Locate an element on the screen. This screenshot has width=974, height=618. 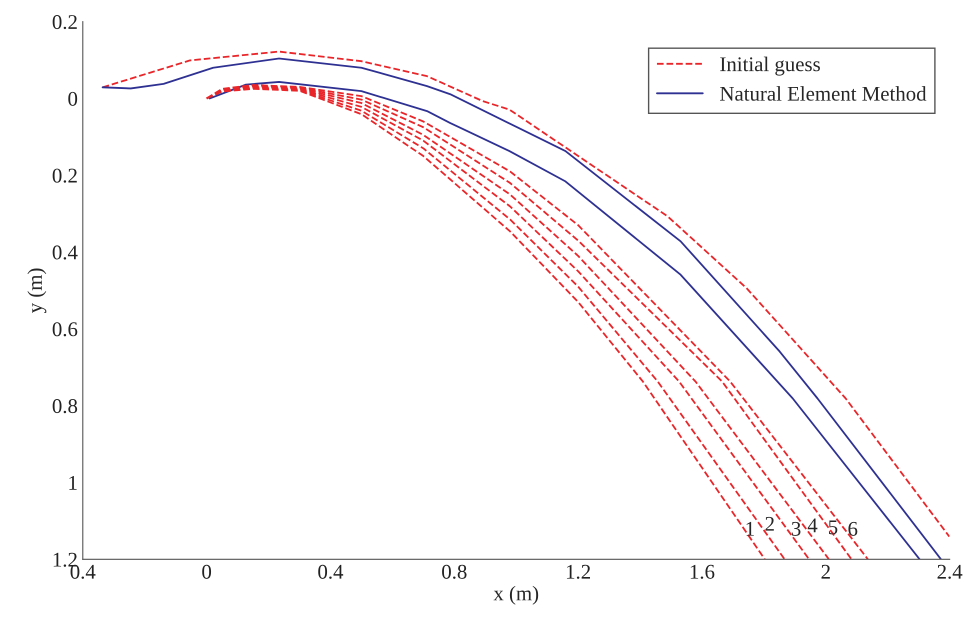
annotation: 4 is located at coordinates (813, 525).